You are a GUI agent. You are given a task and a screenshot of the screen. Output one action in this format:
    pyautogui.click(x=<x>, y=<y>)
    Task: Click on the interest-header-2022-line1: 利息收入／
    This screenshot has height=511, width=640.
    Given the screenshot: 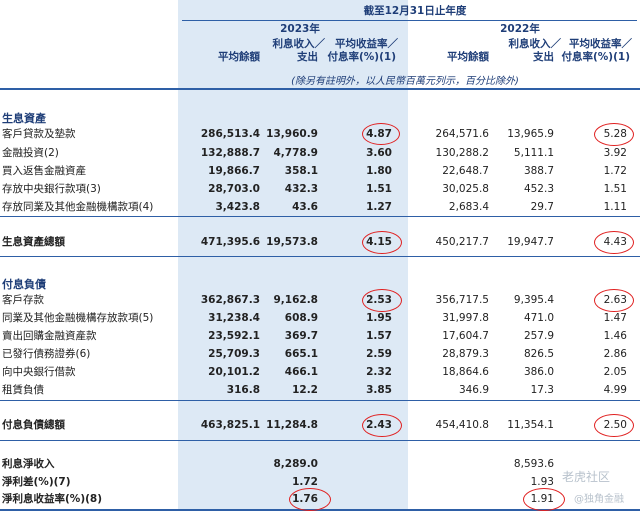 What is the action you would take?
    pyautogui.click(x=535, y=44)
    